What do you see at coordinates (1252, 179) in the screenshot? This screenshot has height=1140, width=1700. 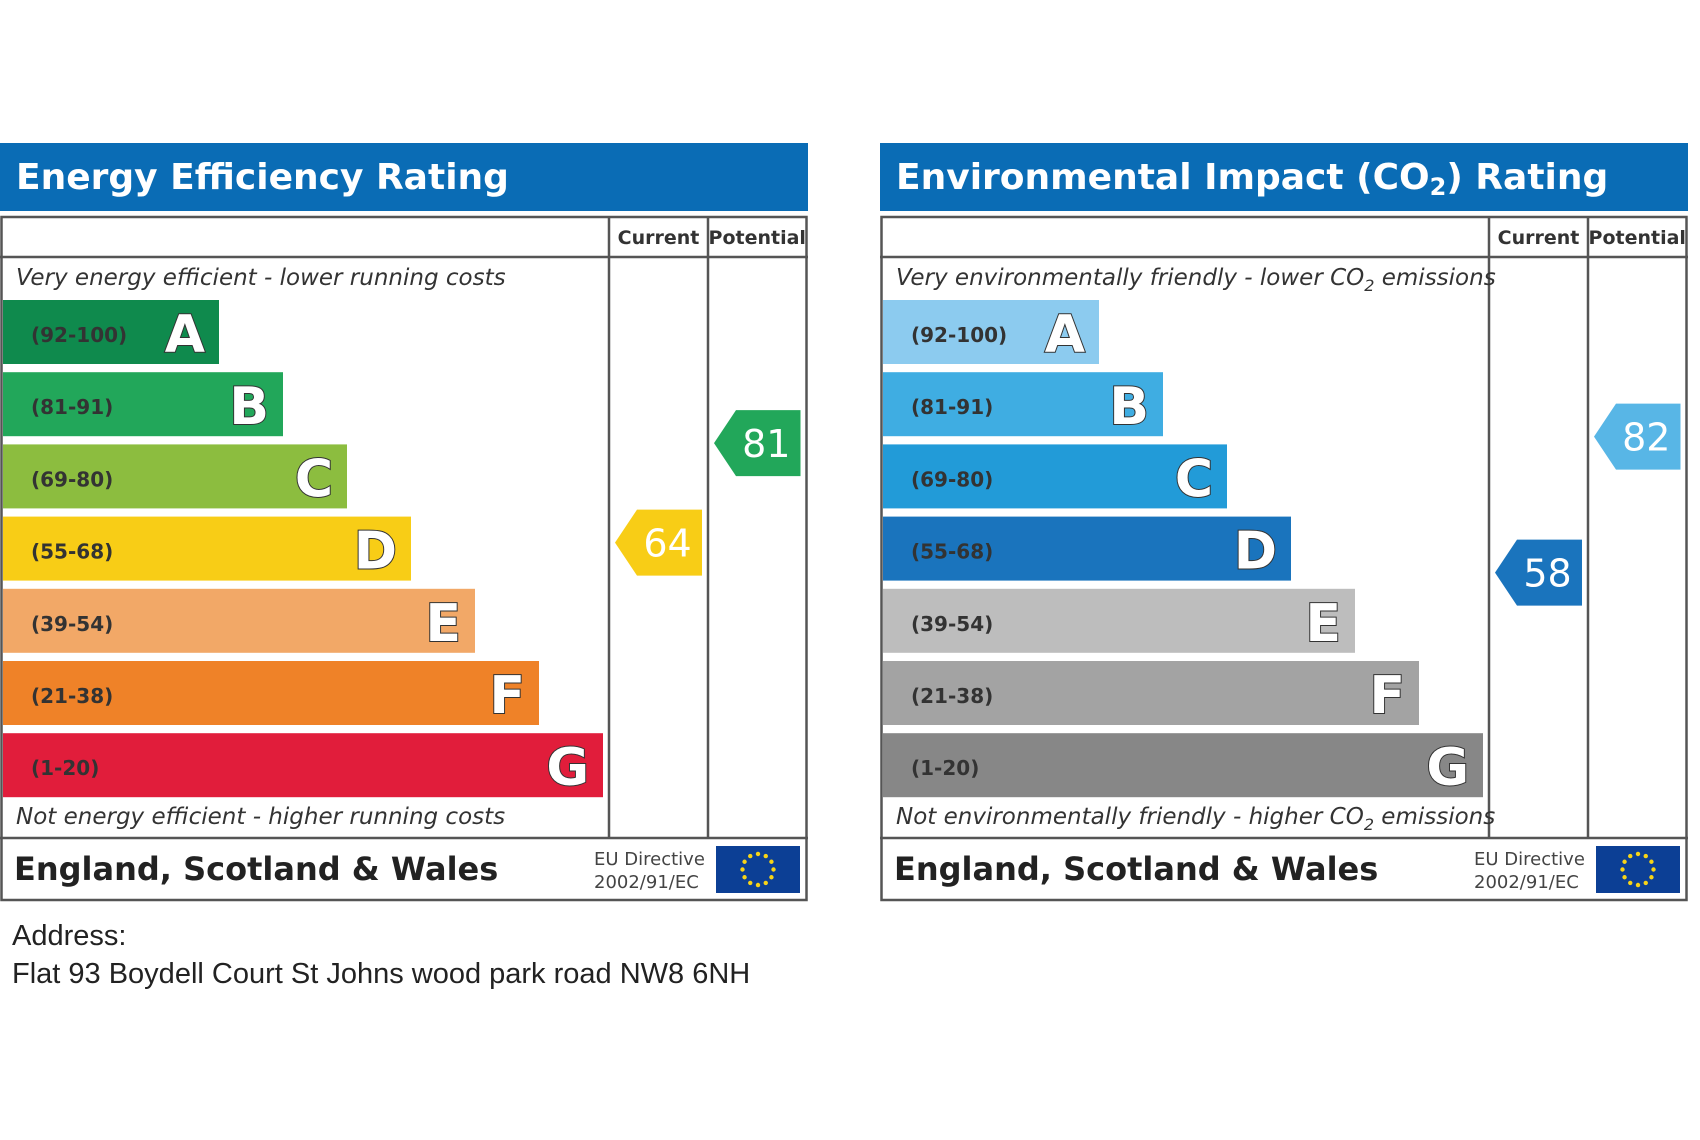 I see `chart-title: Environmental Impact (CO2) Rating` at bounding box center [1252, 179].